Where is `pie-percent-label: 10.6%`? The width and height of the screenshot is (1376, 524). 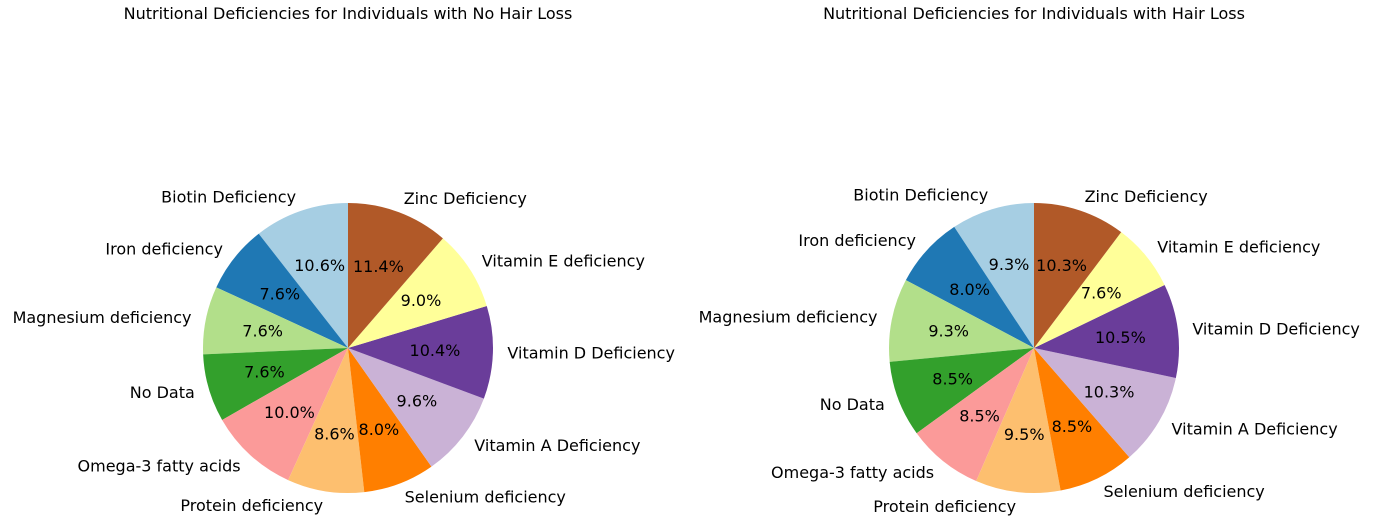 pie-percent-label: 10.6% is located at coordinates (319, 265).